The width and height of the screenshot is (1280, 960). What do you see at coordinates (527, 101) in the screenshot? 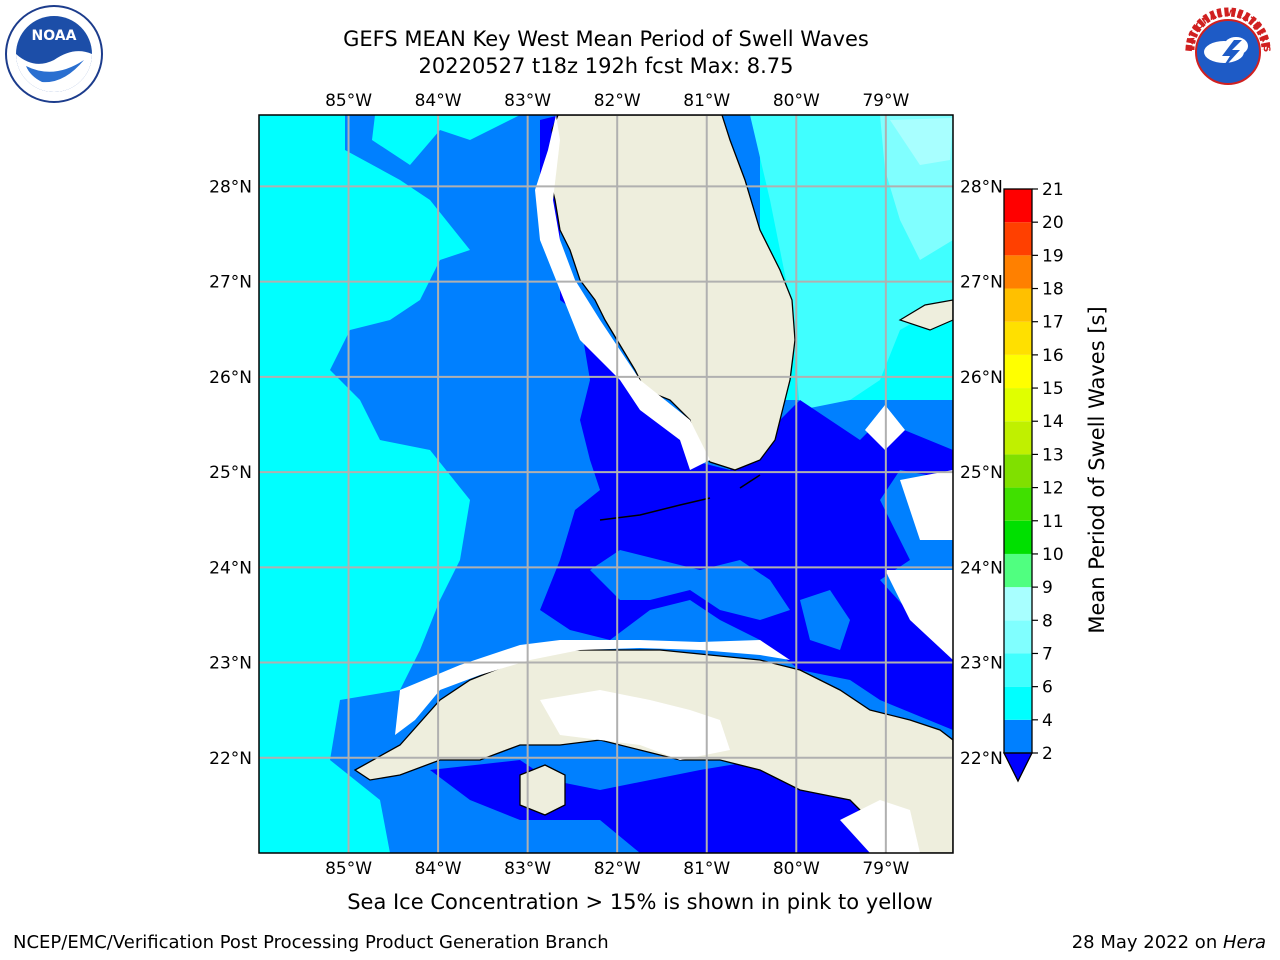
I see `lon-label-top: 83°W` at bounding box center [527, 101].